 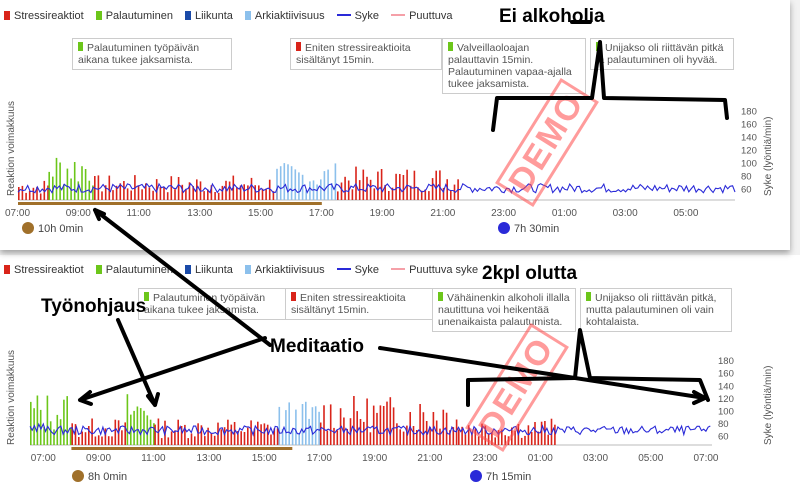 What do you see at coordinates (726, 361) in the screenshot?
I see `y-right-tick: 180` at bounding box center [726, 361].